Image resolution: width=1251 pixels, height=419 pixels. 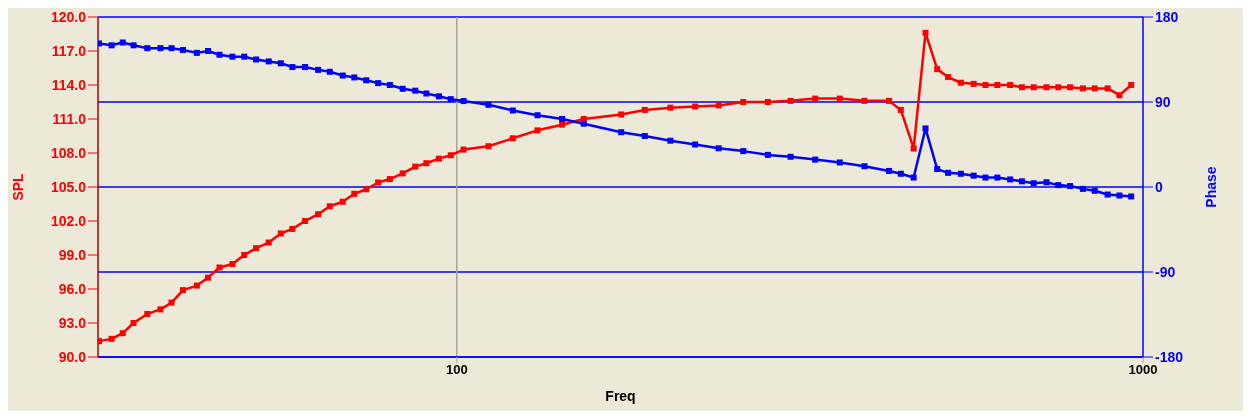 I want to click on y-axis-title: SPL, so click(x=17, y=186).